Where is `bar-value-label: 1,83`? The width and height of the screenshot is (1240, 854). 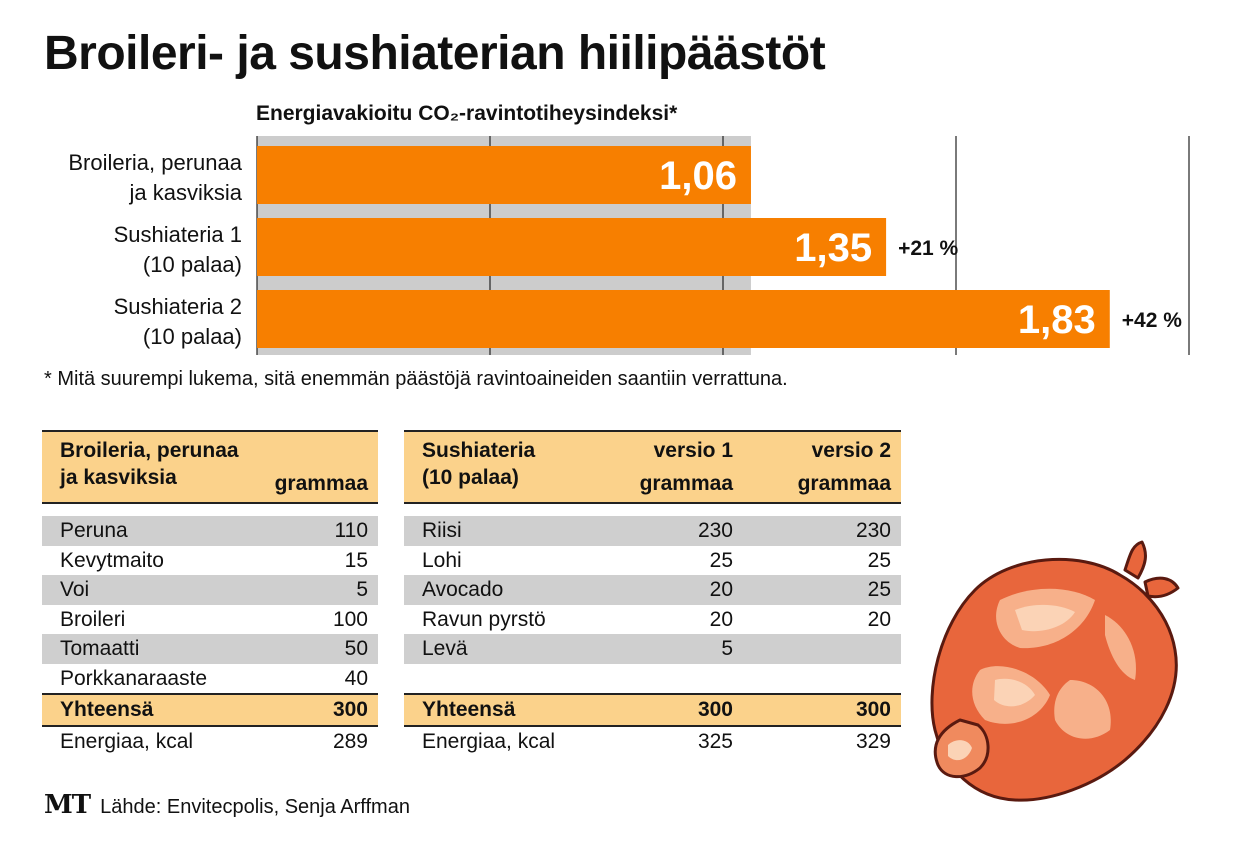
bar-value-label: 1,83 is located at coordinates (1057, 320).